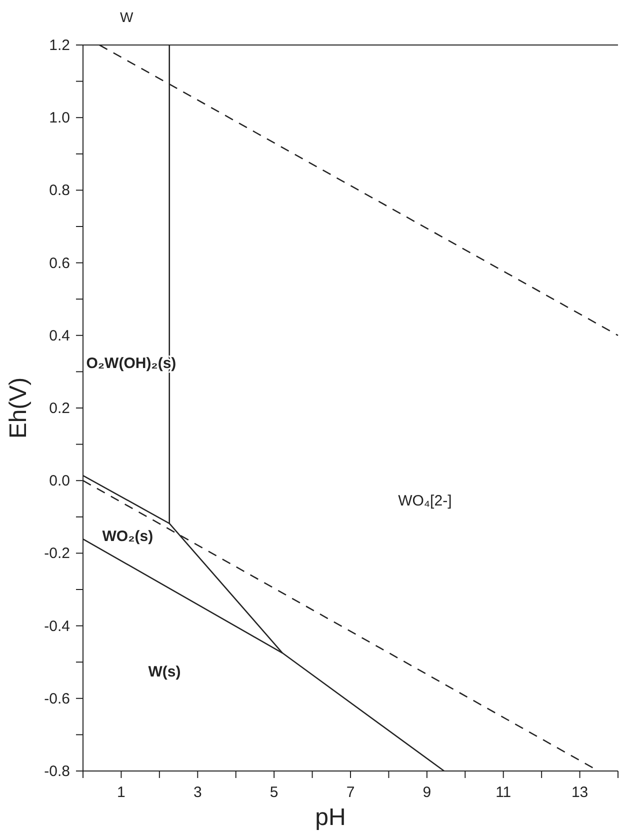 This screenshot has height=837, width=626. What do you see at coordinates (504, 792) in the screenshot?
I see `x-tick-label: 11` at bounding box center [504, 792].